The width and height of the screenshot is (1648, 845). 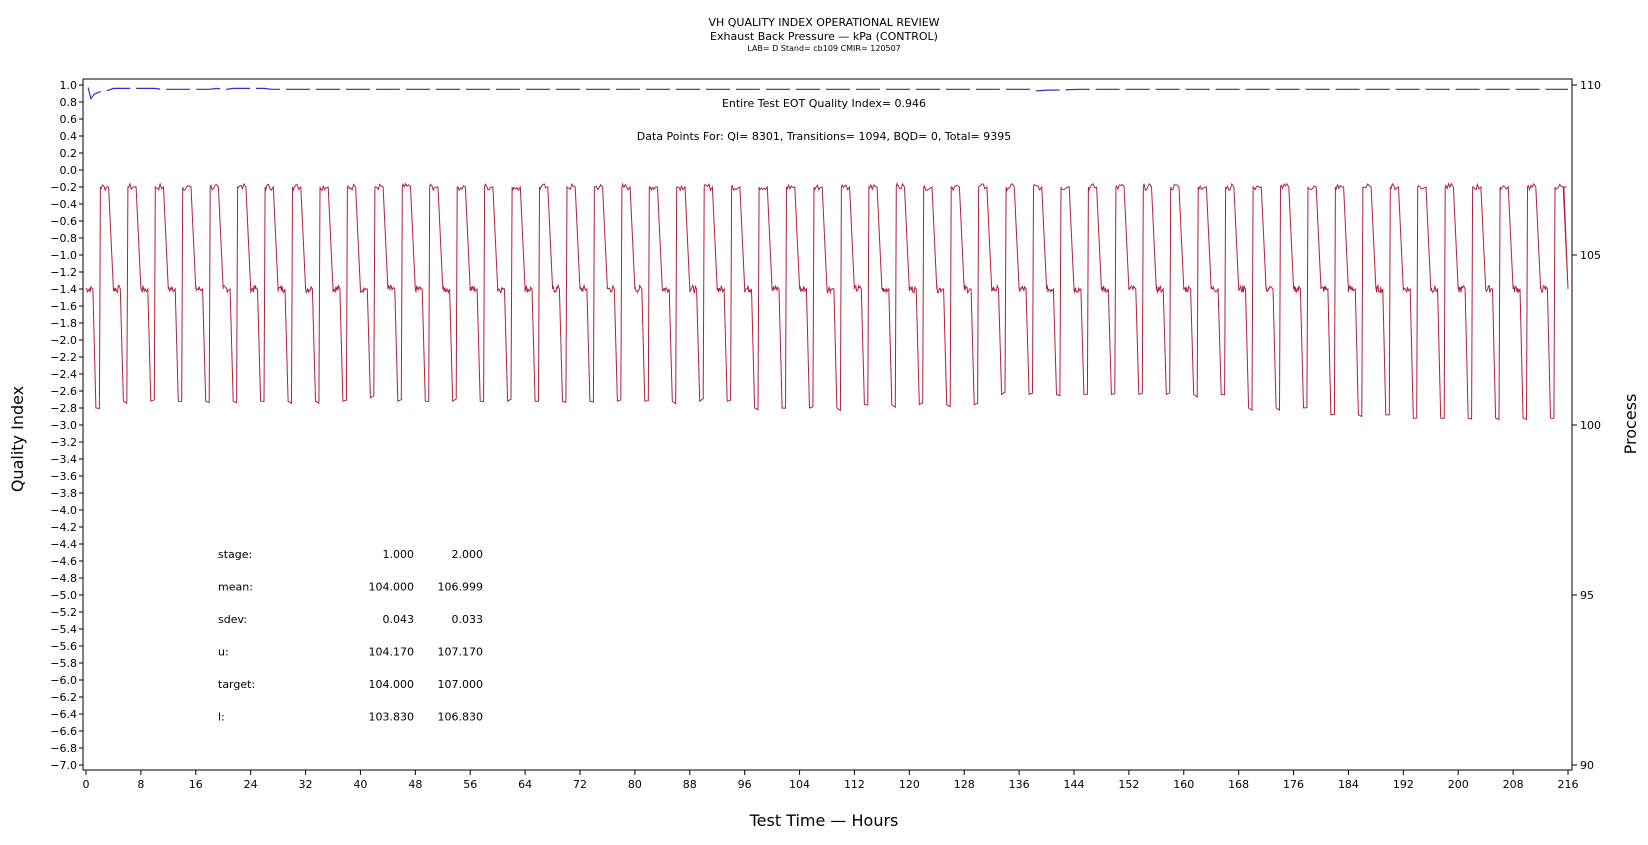 I want to click on x-tick-label: 8, so click(x=140, y=784).